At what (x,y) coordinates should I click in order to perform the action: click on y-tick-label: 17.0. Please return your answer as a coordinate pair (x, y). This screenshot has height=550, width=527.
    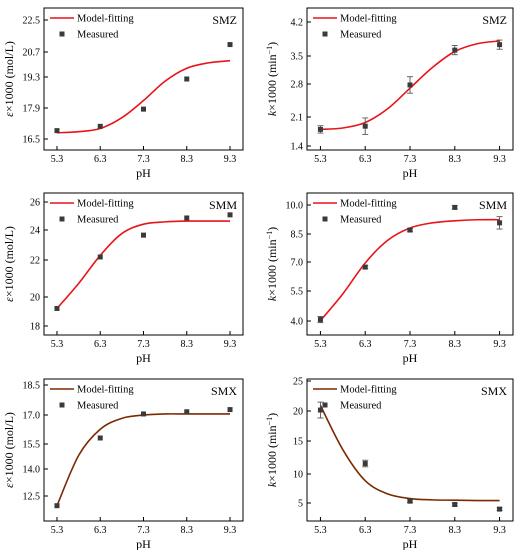
    Looking at the image, I should click on (32, 416).